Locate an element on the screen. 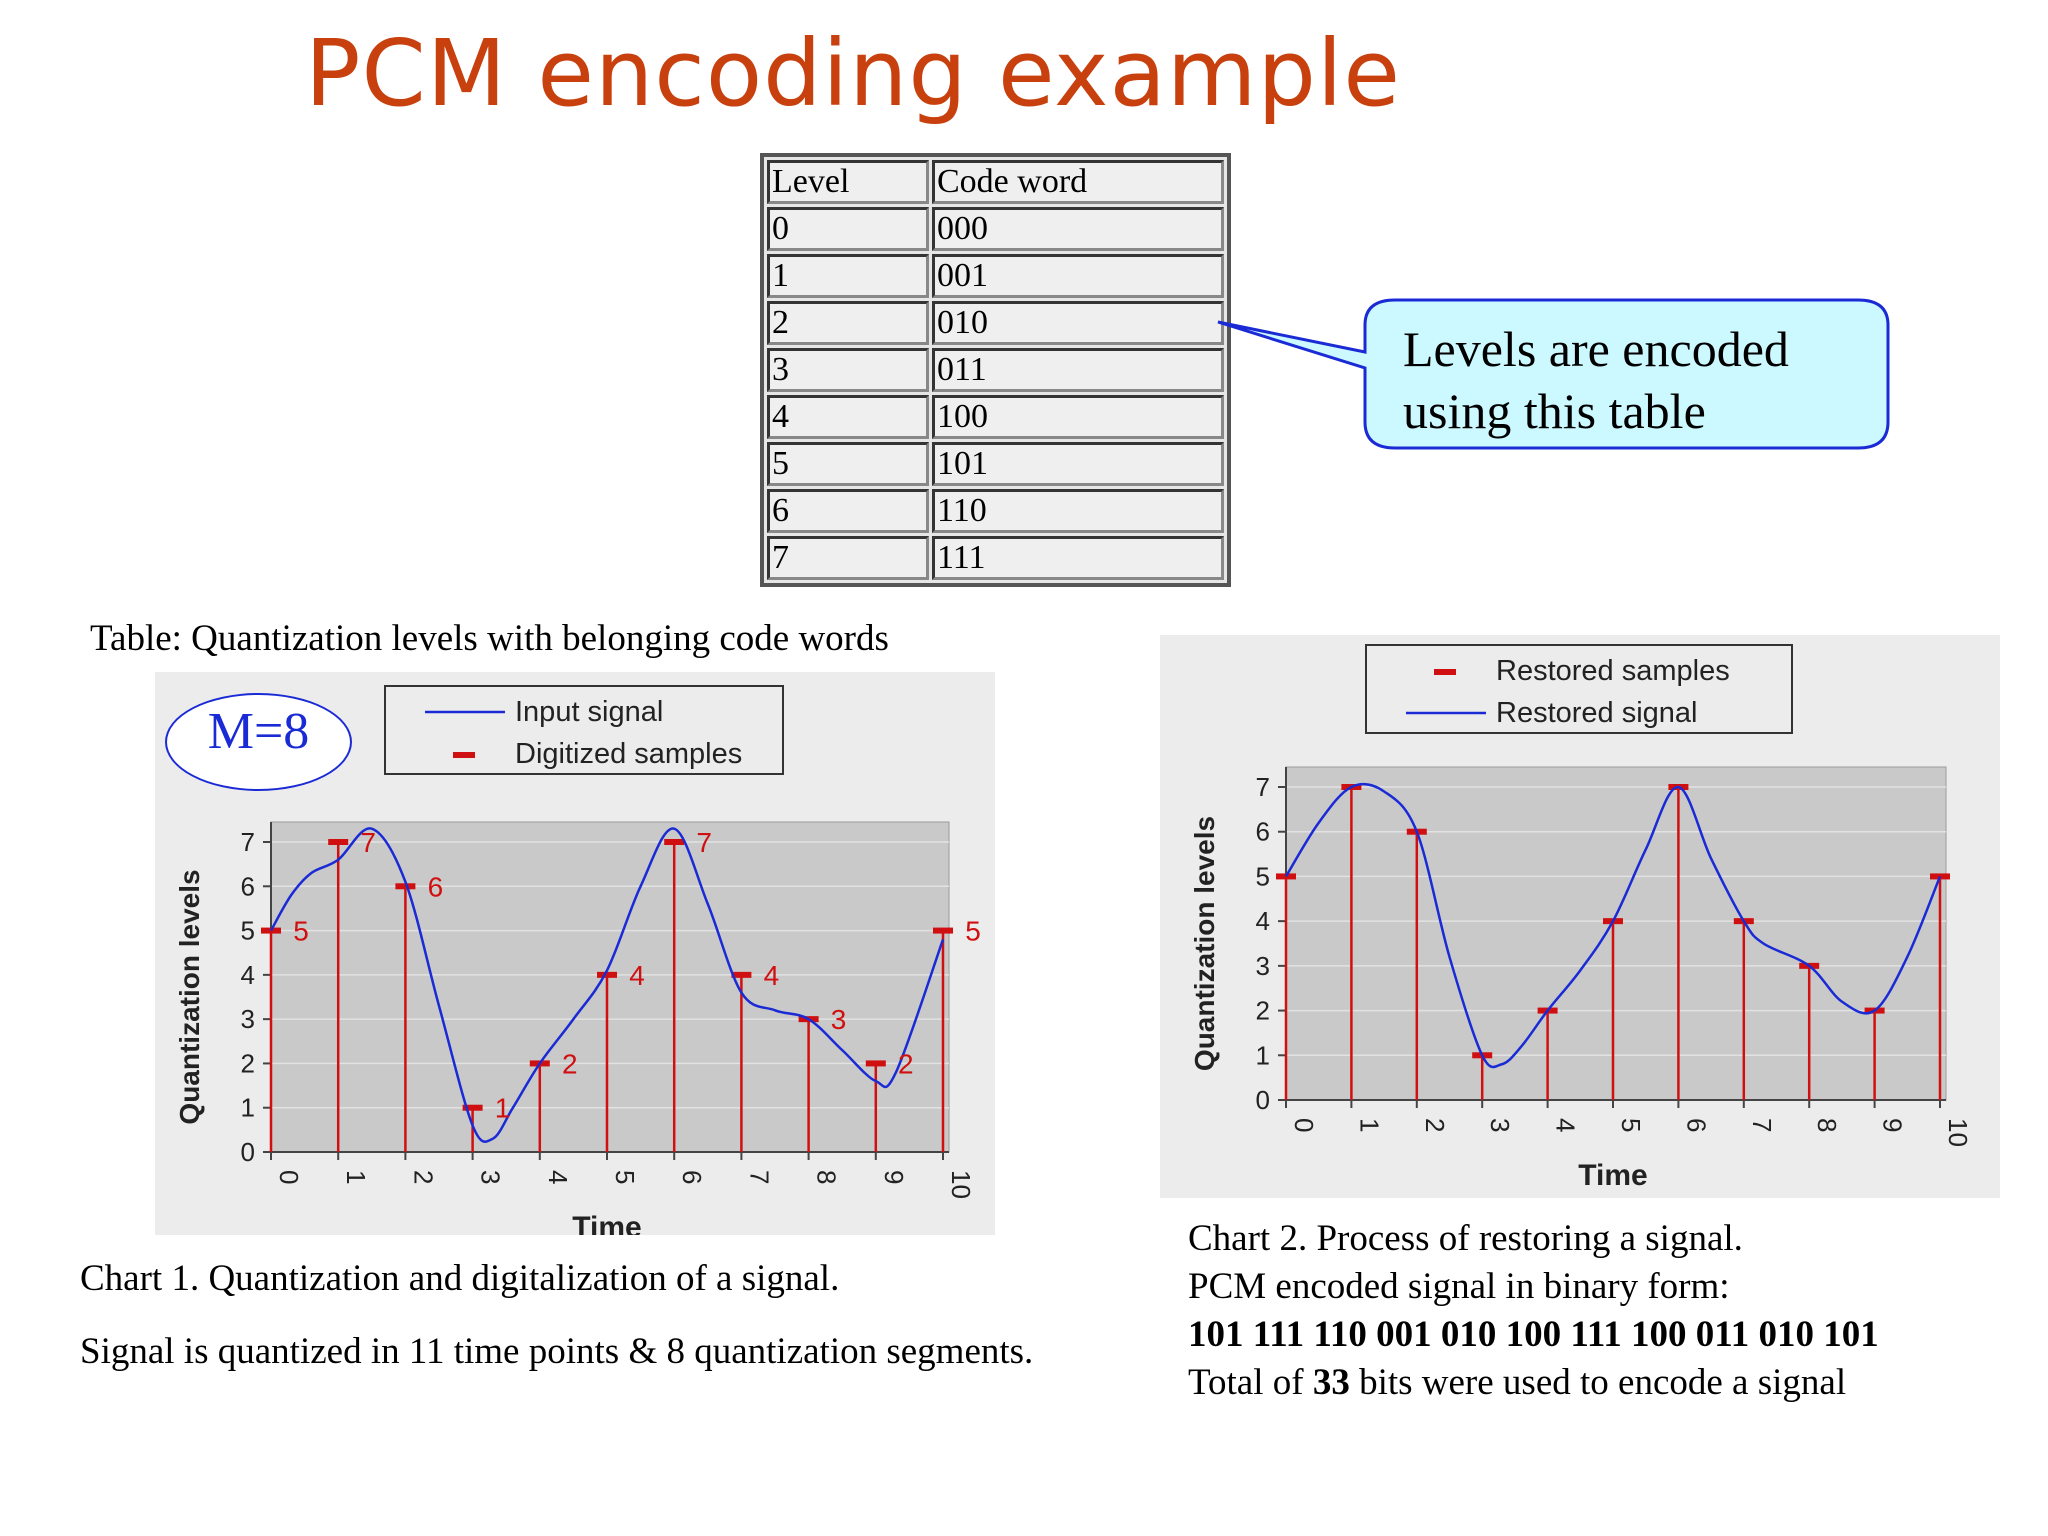 Image resolution: width=2048 pixels, height=1536 pixels. level-cell: 2 is located at coordinates (848, 323).